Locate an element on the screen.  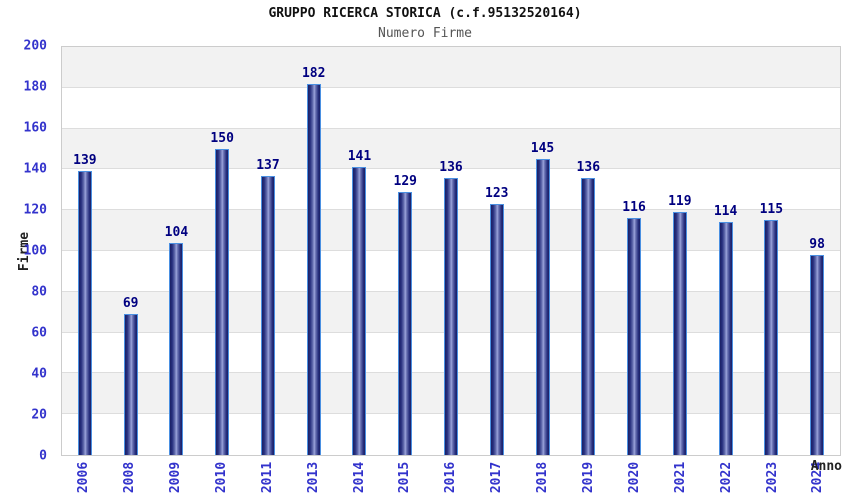
y-tick-label: 80 is located at coordinates (39, 292).